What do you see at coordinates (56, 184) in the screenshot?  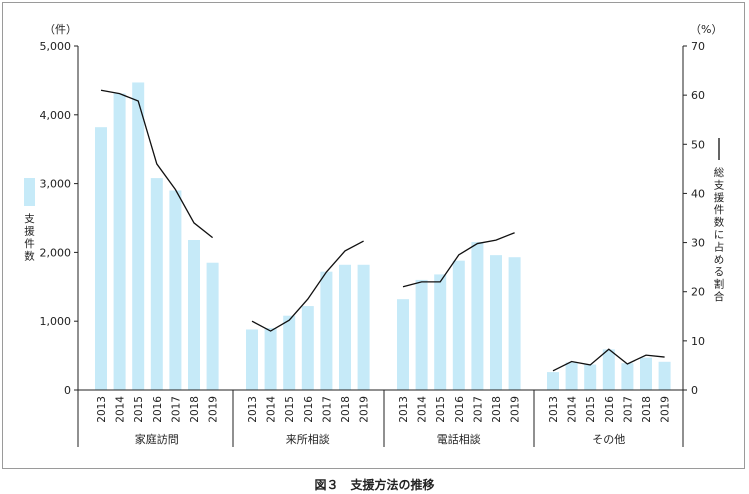 I see `left-tick-label: 3,000` at bounding box center [56, 184].